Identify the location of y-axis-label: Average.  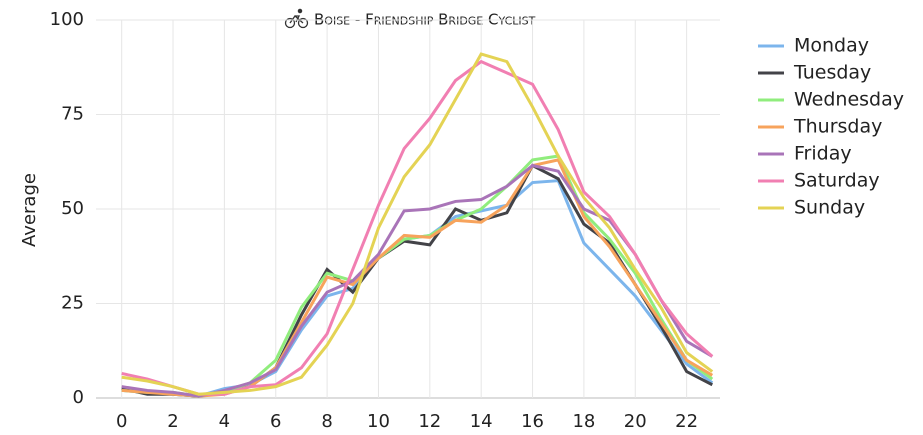
(29, 210).